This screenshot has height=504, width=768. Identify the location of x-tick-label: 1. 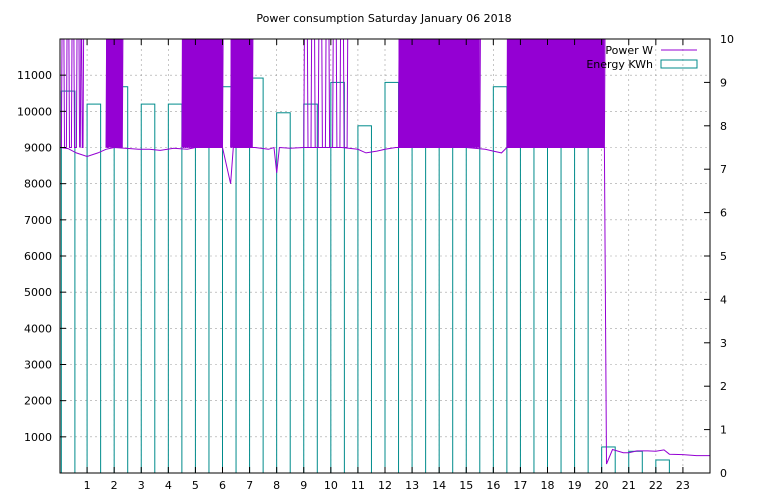
(87, 485).